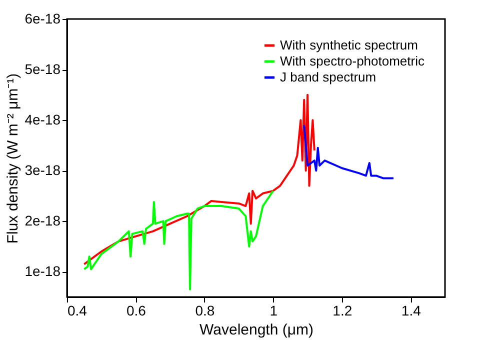 This screenshot has height=343, width=491. What do you see at coordinates (274, 310) in the screenshot?
I see `x-tick-label: 1` at bounding box center [274, 310].